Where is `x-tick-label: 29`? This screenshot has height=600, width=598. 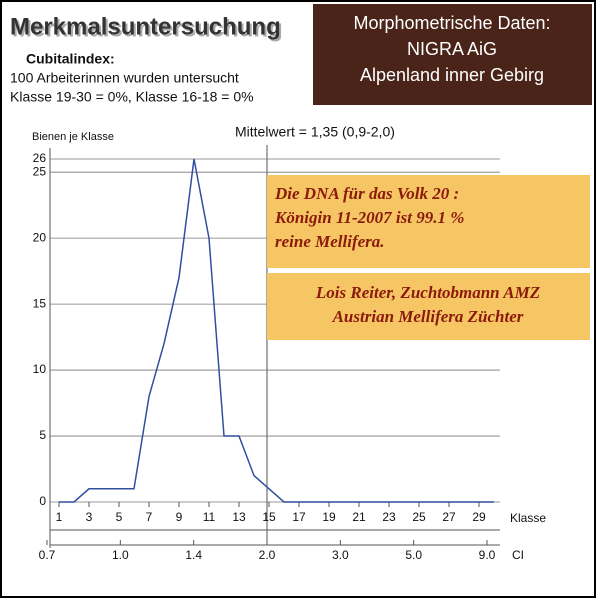 x-tick-label: 29 is located at coordinates (479, 517).